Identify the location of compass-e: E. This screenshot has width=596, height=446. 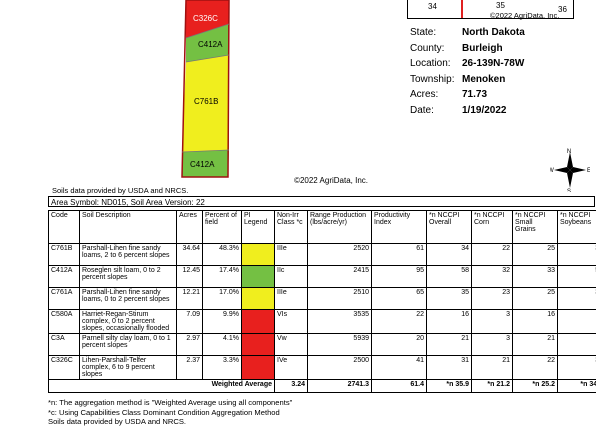
(588, 171).